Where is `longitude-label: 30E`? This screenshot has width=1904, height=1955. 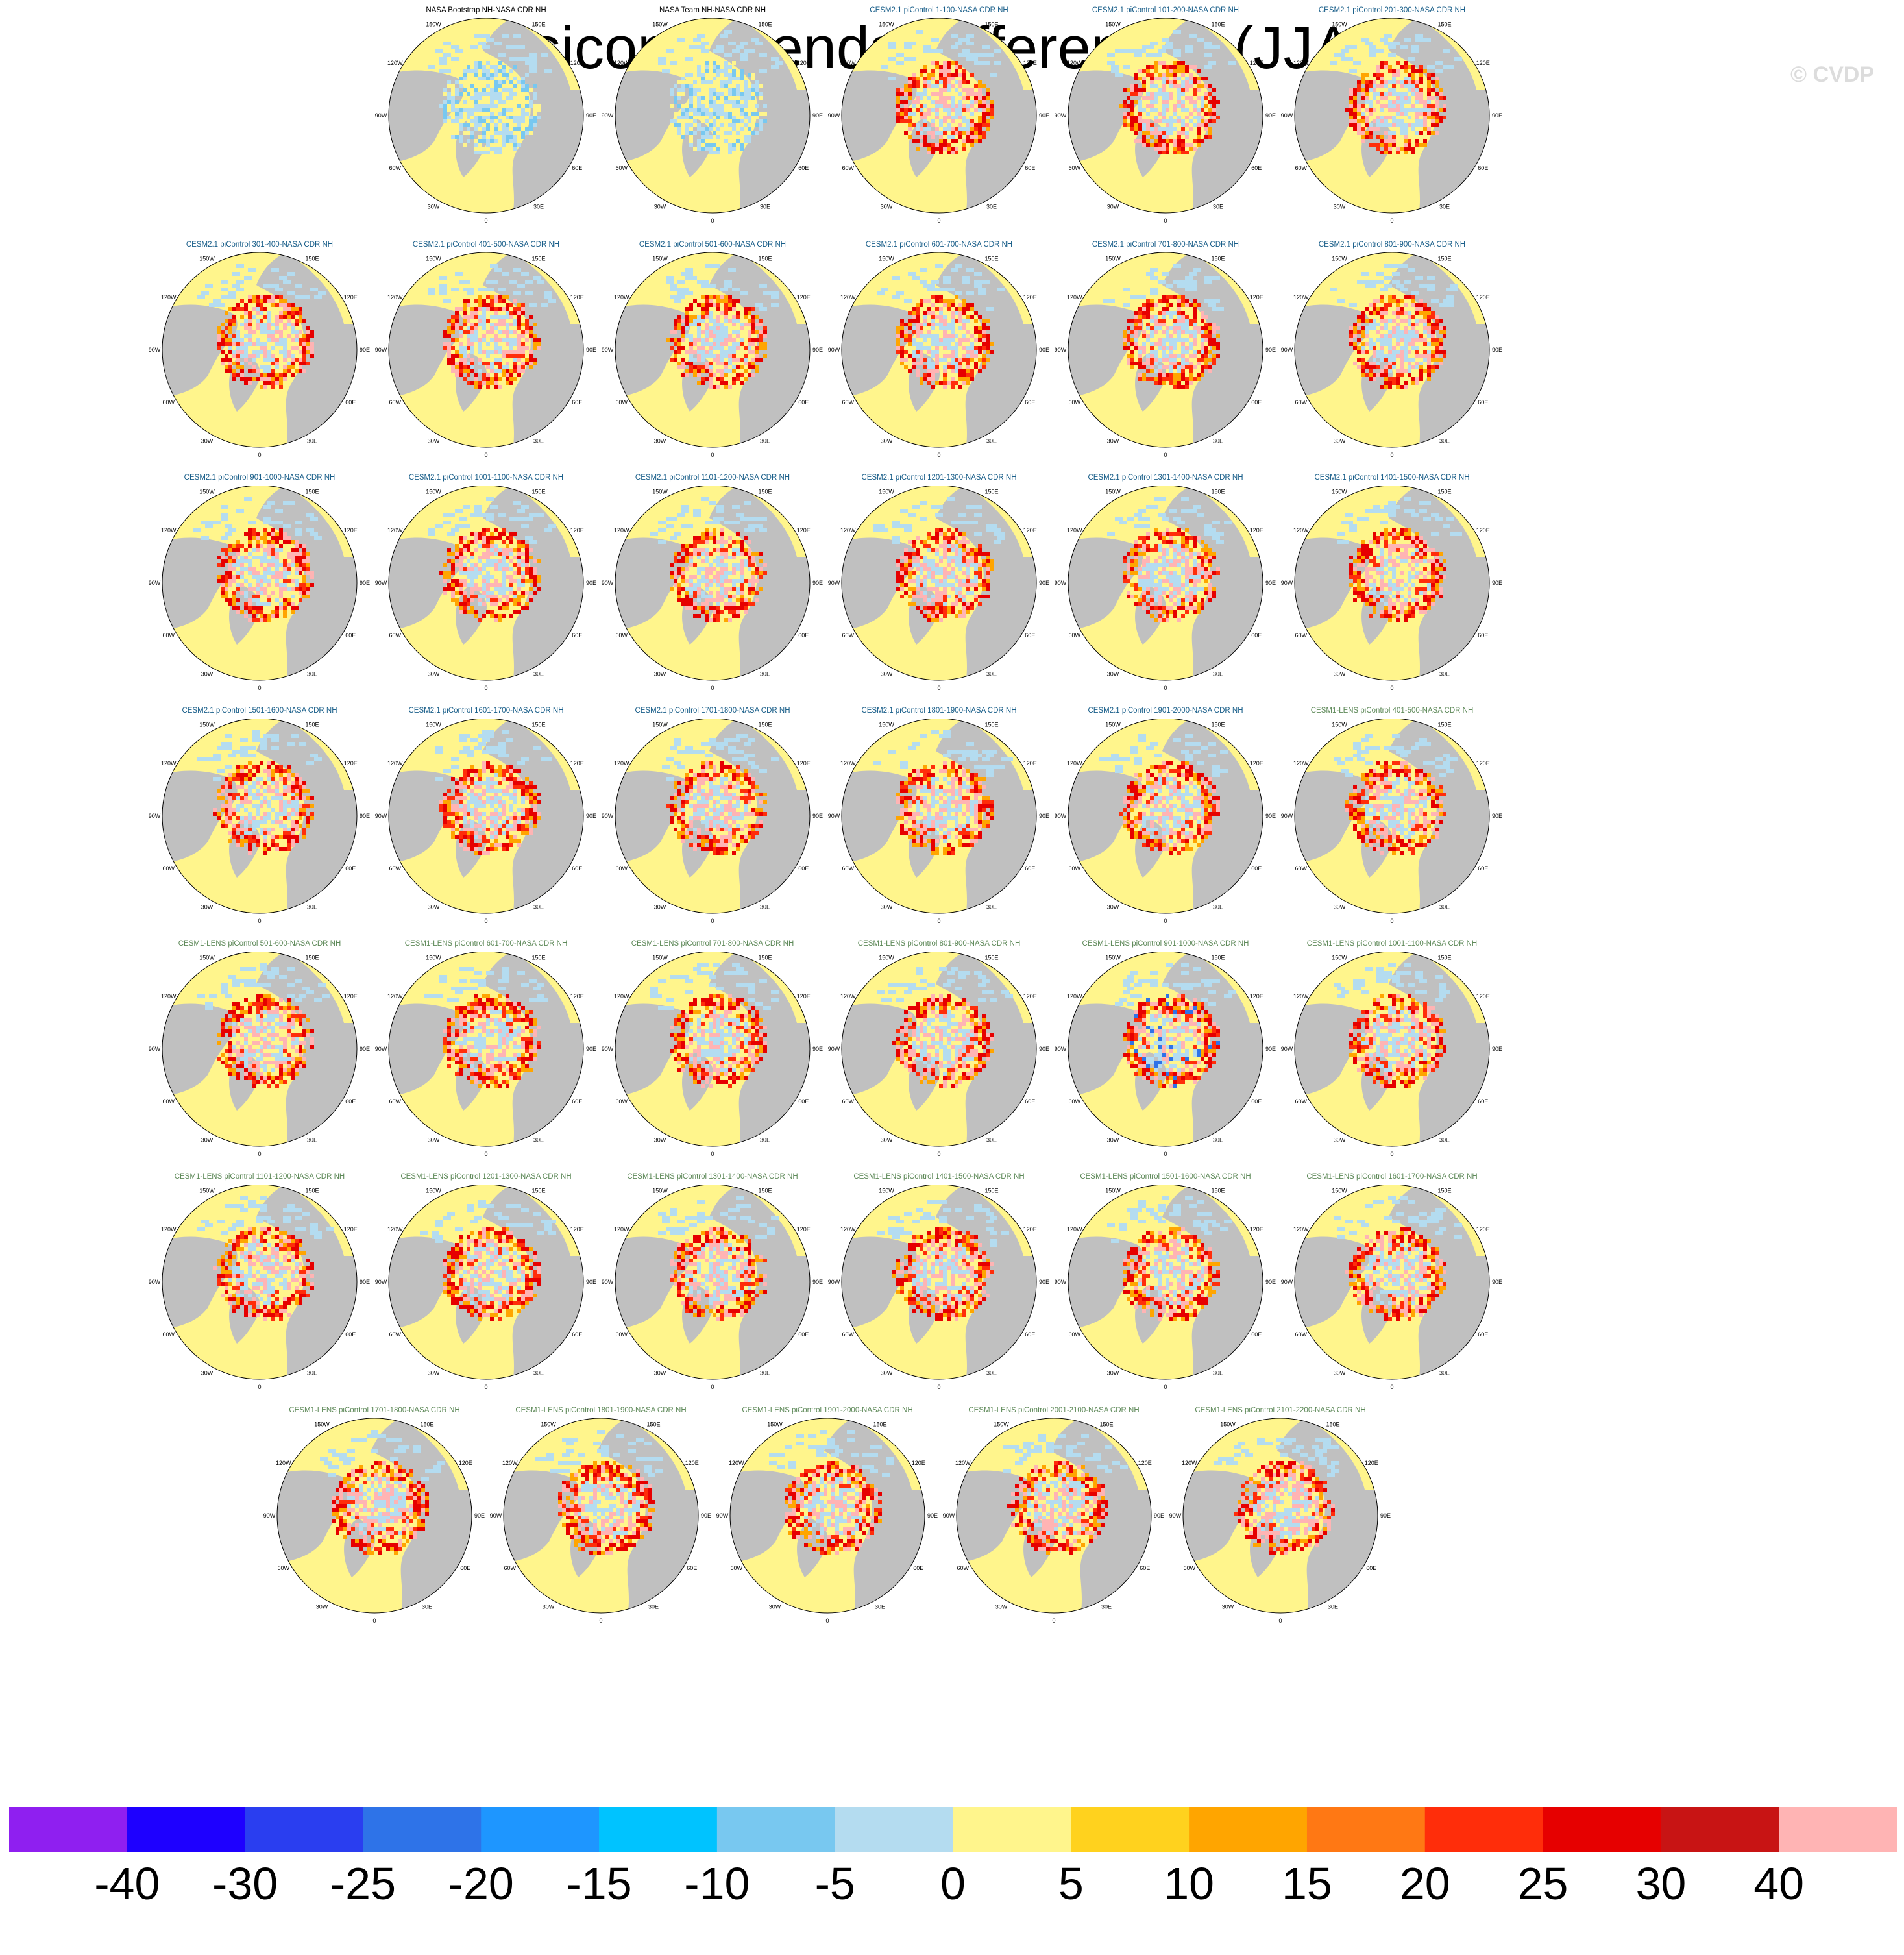
longitude-label: 30E is located at coordinates (538, 440).